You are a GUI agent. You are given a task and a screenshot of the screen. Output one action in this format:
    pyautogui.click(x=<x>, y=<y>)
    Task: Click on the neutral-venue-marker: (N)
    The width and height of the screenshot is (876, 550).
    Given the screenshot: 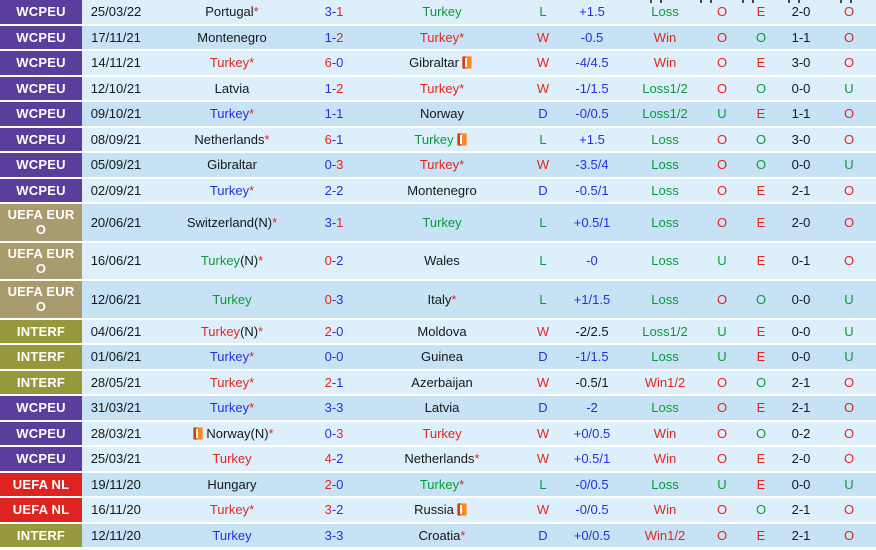 What is the action you would take?
    pyautogui.click(x=259, y=433)
    